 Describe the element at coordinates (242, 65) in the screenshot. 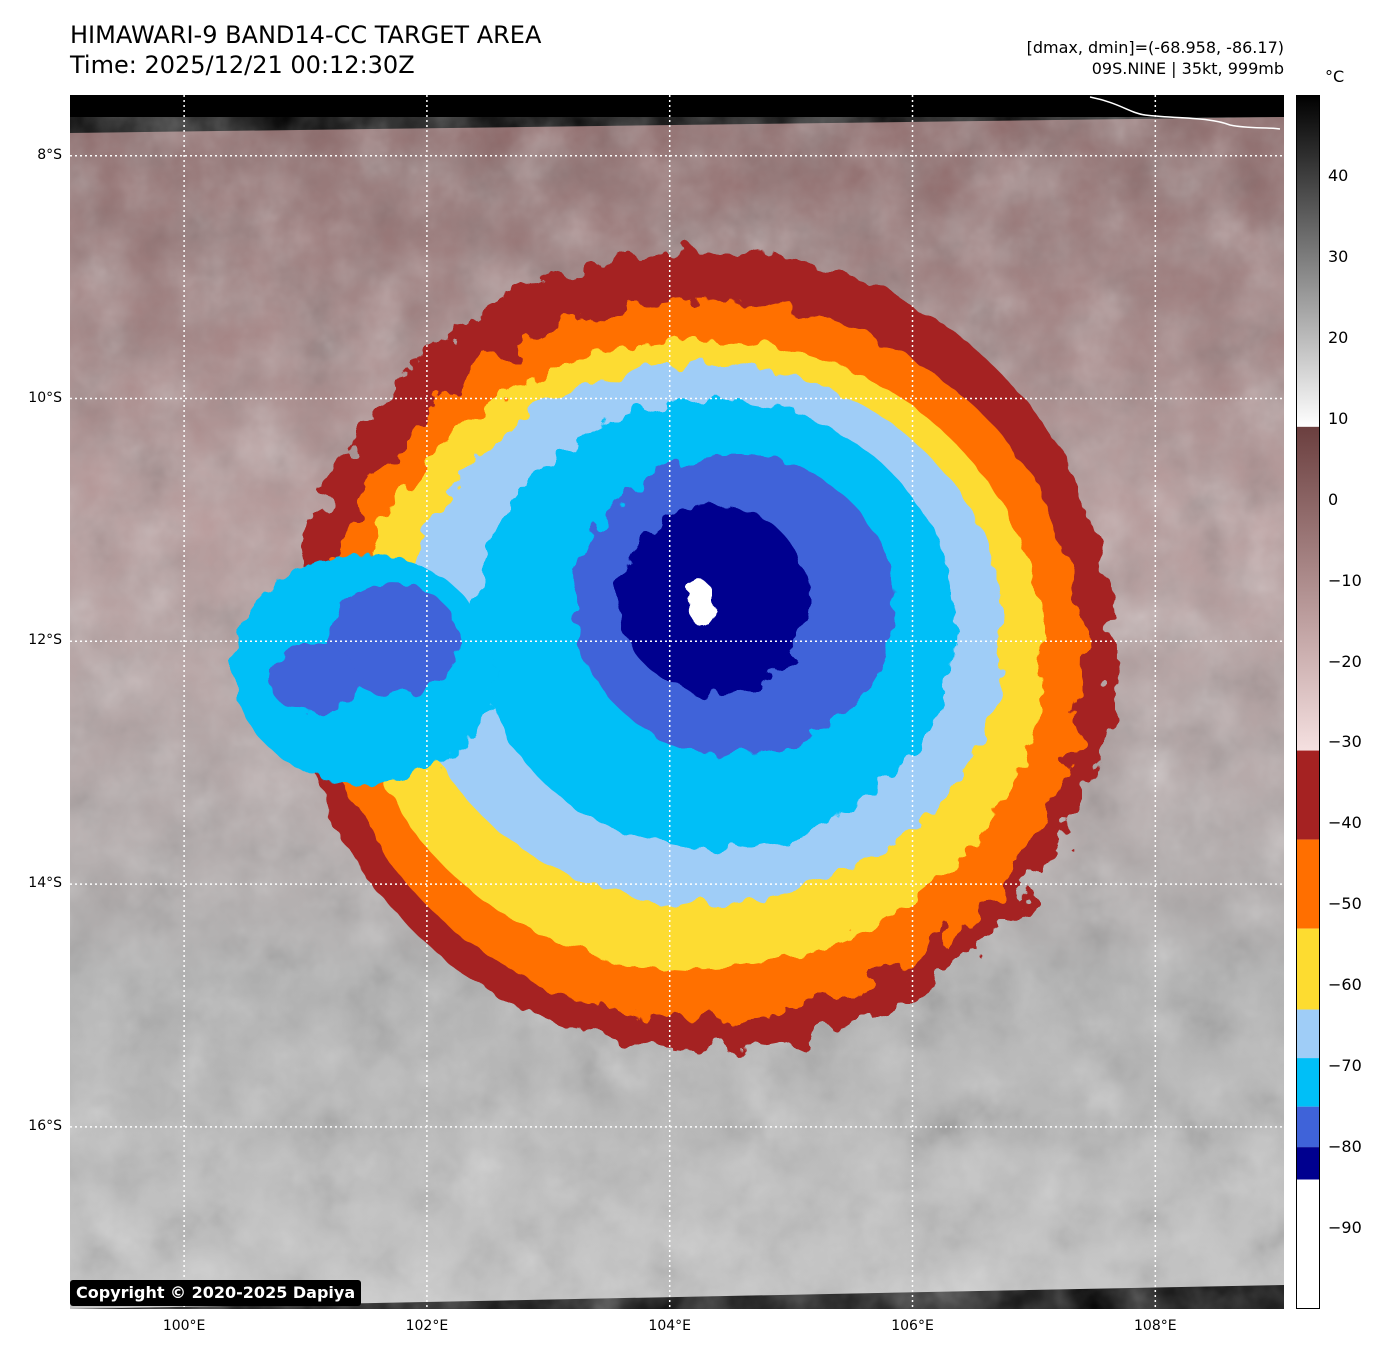

I see `title-line-2: Time: 2025/12/21 00:12:30Z` at that location.